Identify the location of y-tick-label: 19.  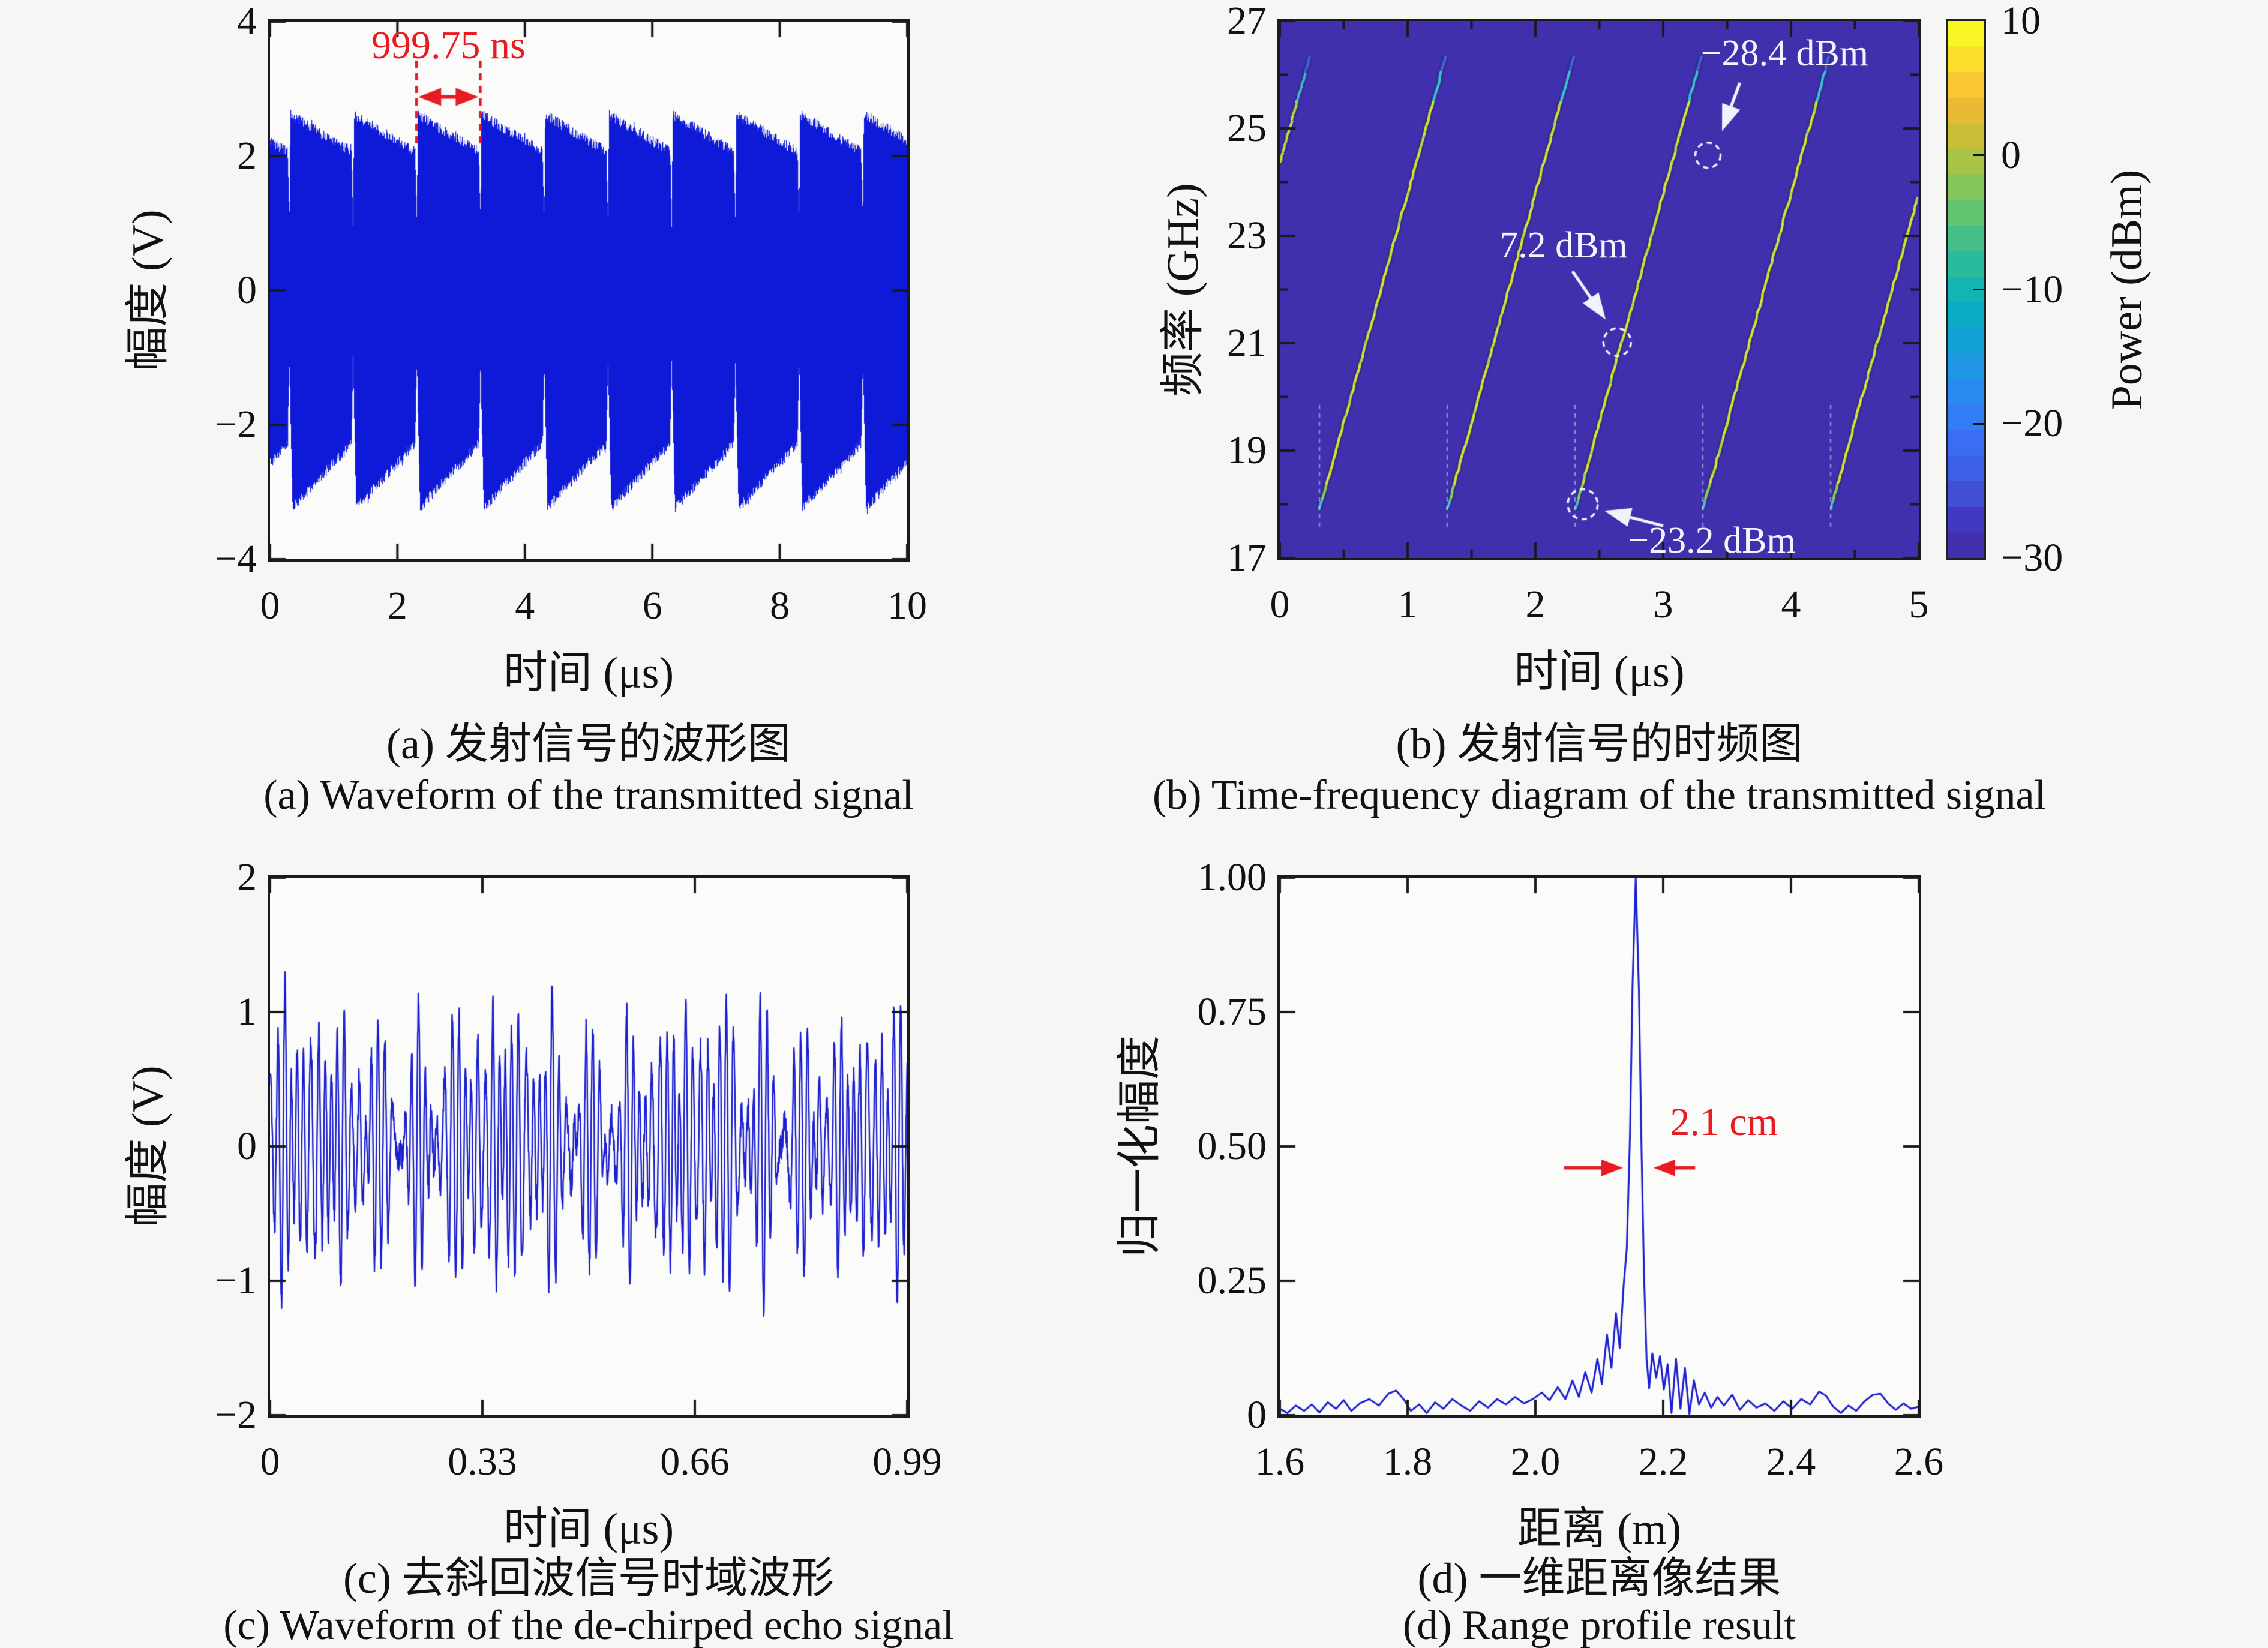
(1247, 450).